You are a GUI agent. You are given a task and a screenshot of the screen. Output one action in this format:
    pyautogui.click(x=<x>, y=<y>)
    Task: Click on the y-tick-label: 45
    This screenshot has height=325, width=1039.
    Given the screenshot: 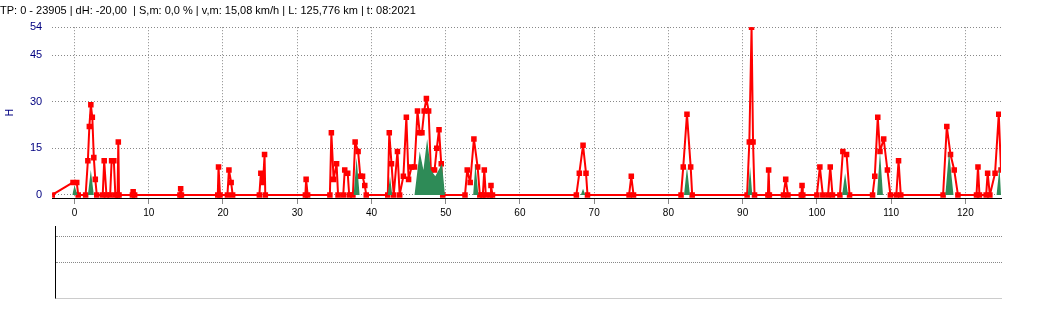 What is the action you would take?
    pyautogui.click(x=36, y=54)
    